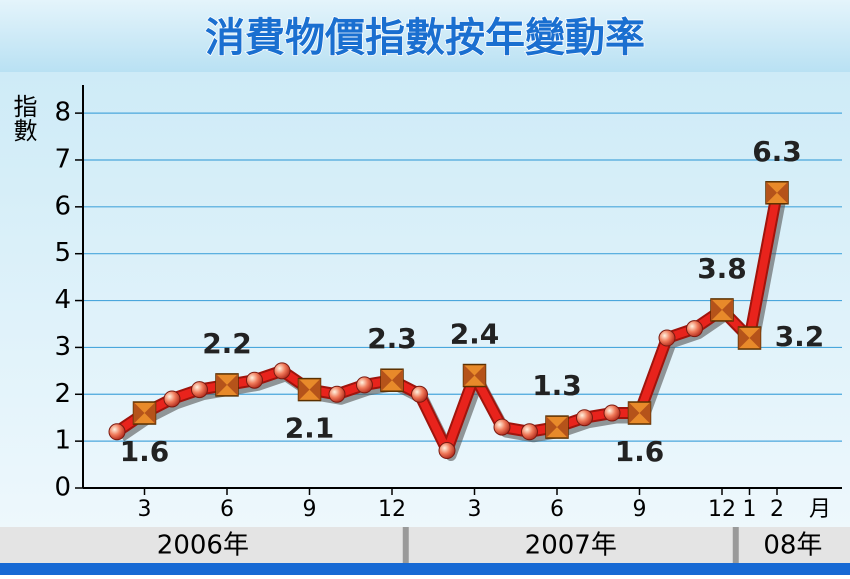 This screenshot has height=579, width=850. What do you see at coordinates (62, 488) in the screenshot?
I see `y-tick-label: 0` at bounding box center [62, 488].